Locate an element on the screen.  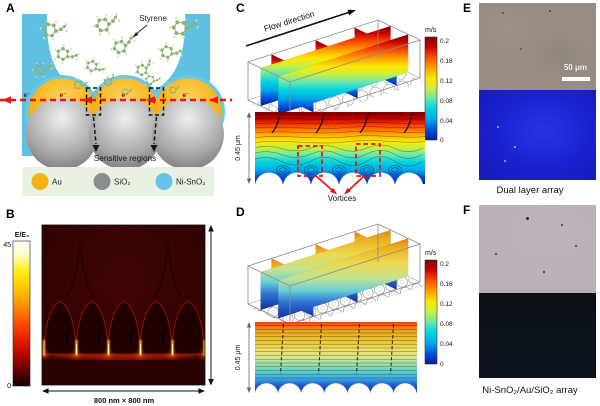
legend-swatch-sio2 is located at coordinates (102, 181).